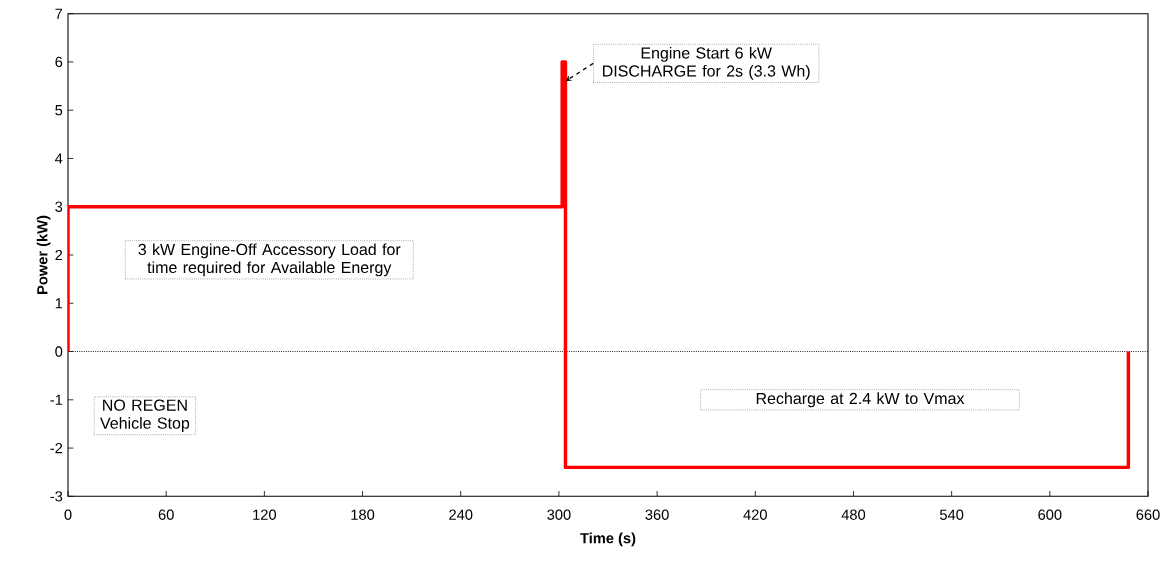  Describe the element at coordinates (657, 514) in the screenshot. I see `x-tick-label: 360` at that location.